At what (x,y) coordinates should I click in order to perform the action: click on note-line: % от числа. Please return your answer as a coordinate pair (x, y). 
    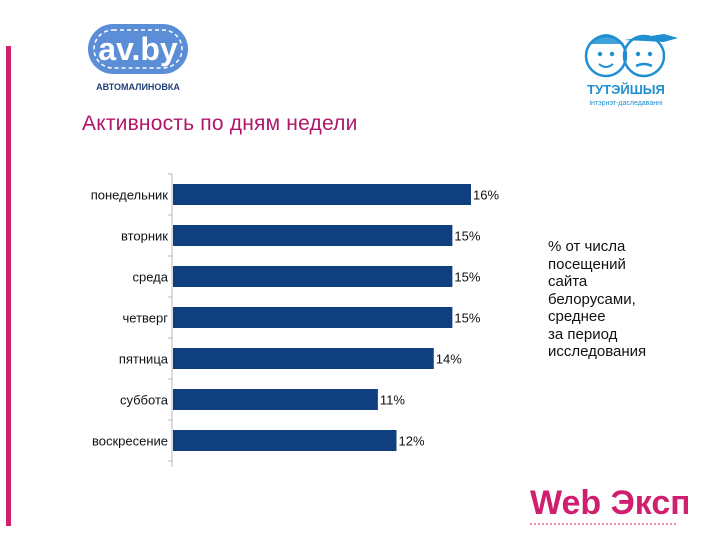
    Looking at the image, I should click on (587, 246).